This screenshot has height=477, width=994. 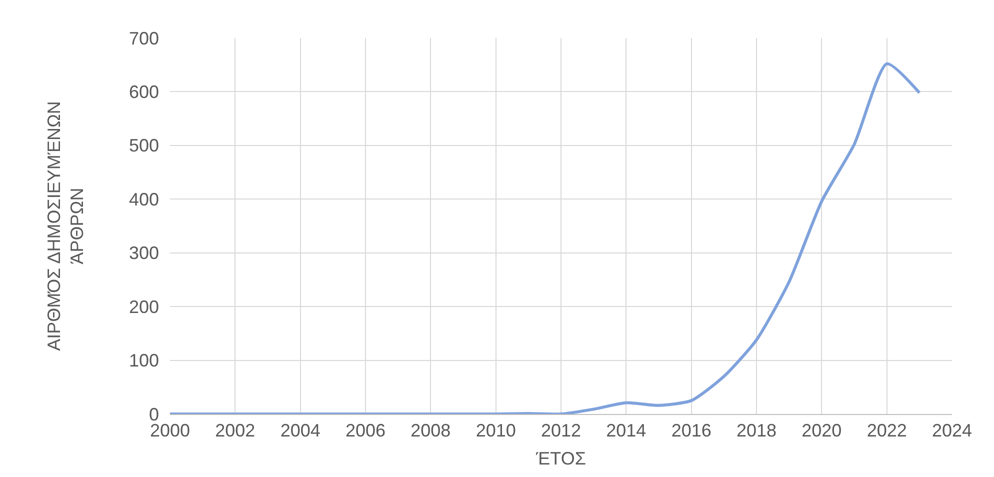 What do you see at coordinates (143, 360) in the screenshot?
I see `y-tick-label: 100` at bounding box center [143, 360].